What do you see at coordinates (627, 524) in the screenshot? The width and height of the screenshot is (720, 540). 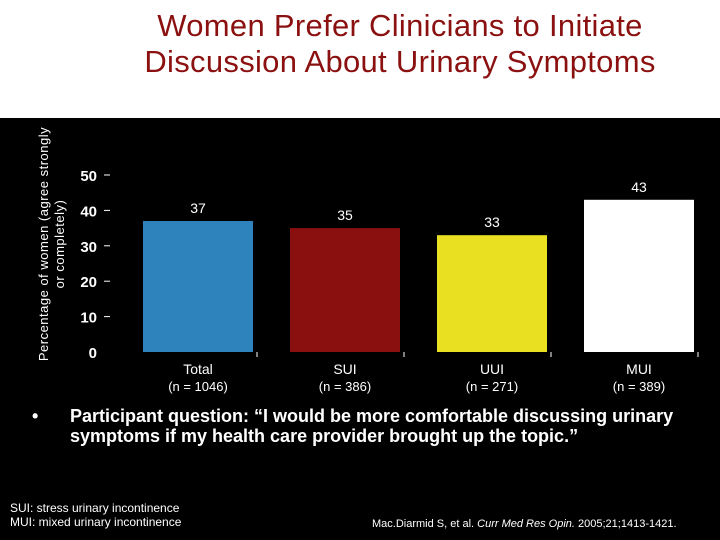 I see `citation-details: 2005;21;1413-1421.` at bounding box center [627, 524].